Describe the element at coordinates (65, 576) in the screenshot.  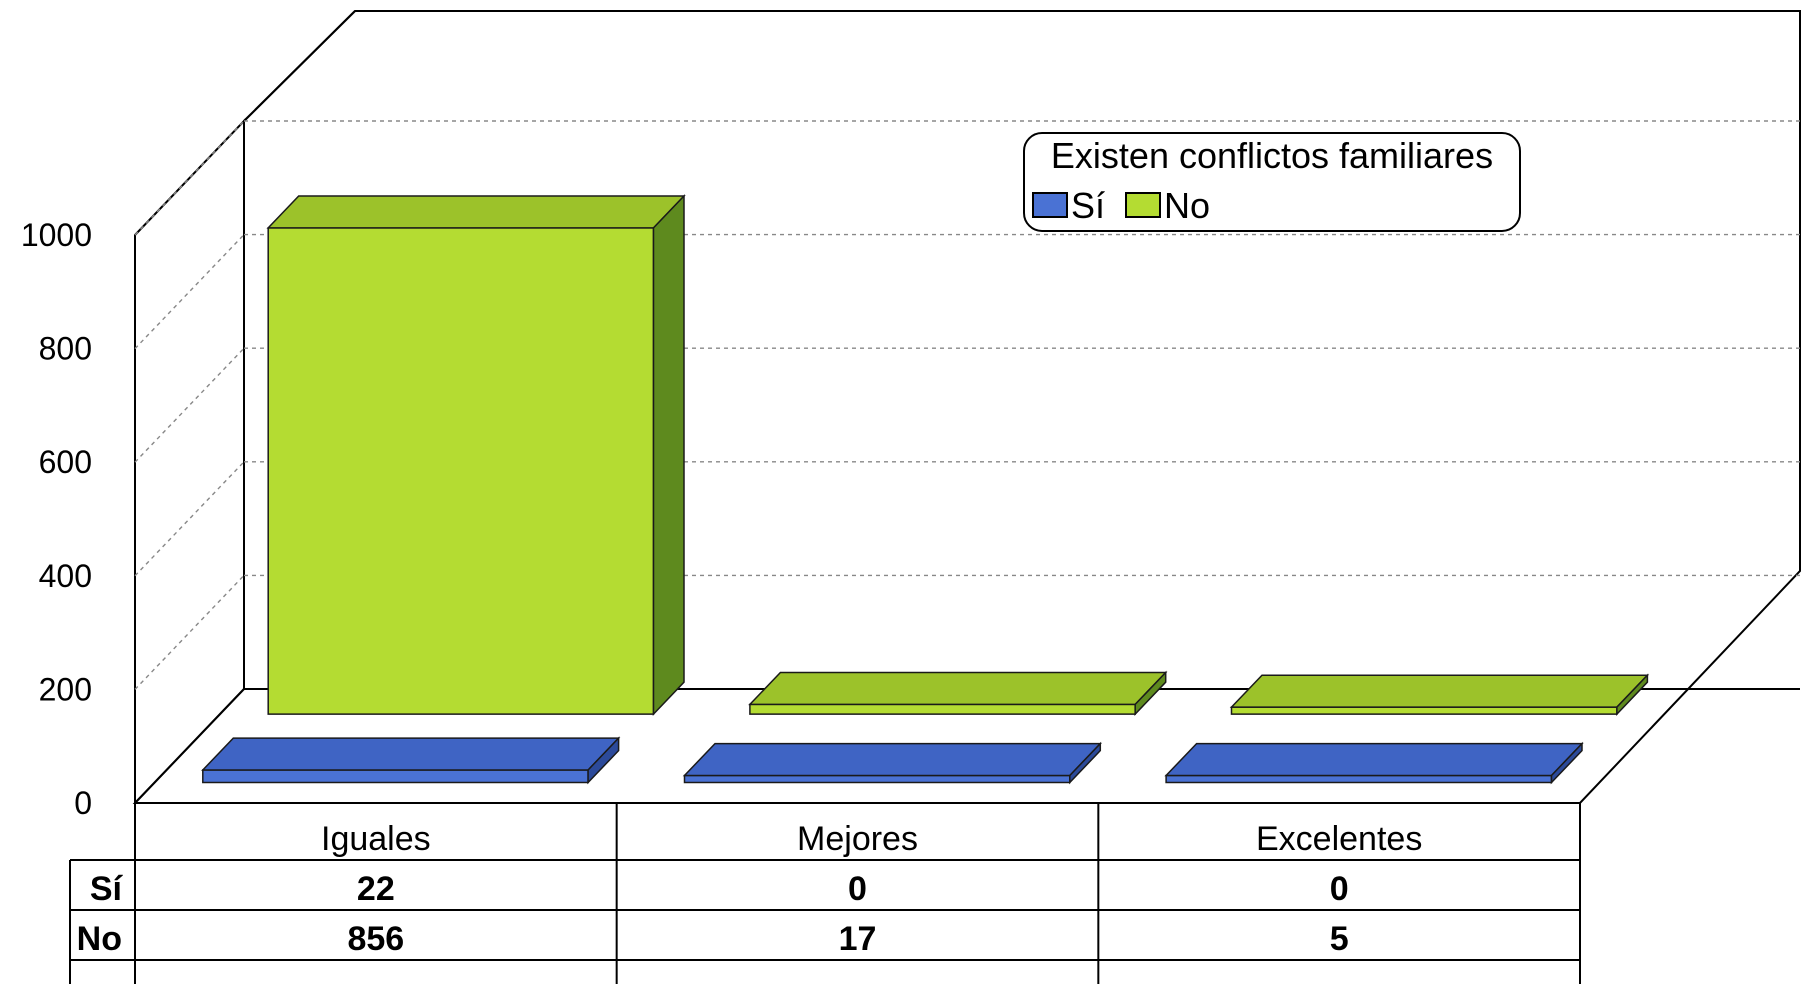
I see `y-tick-label: 400` at that location.